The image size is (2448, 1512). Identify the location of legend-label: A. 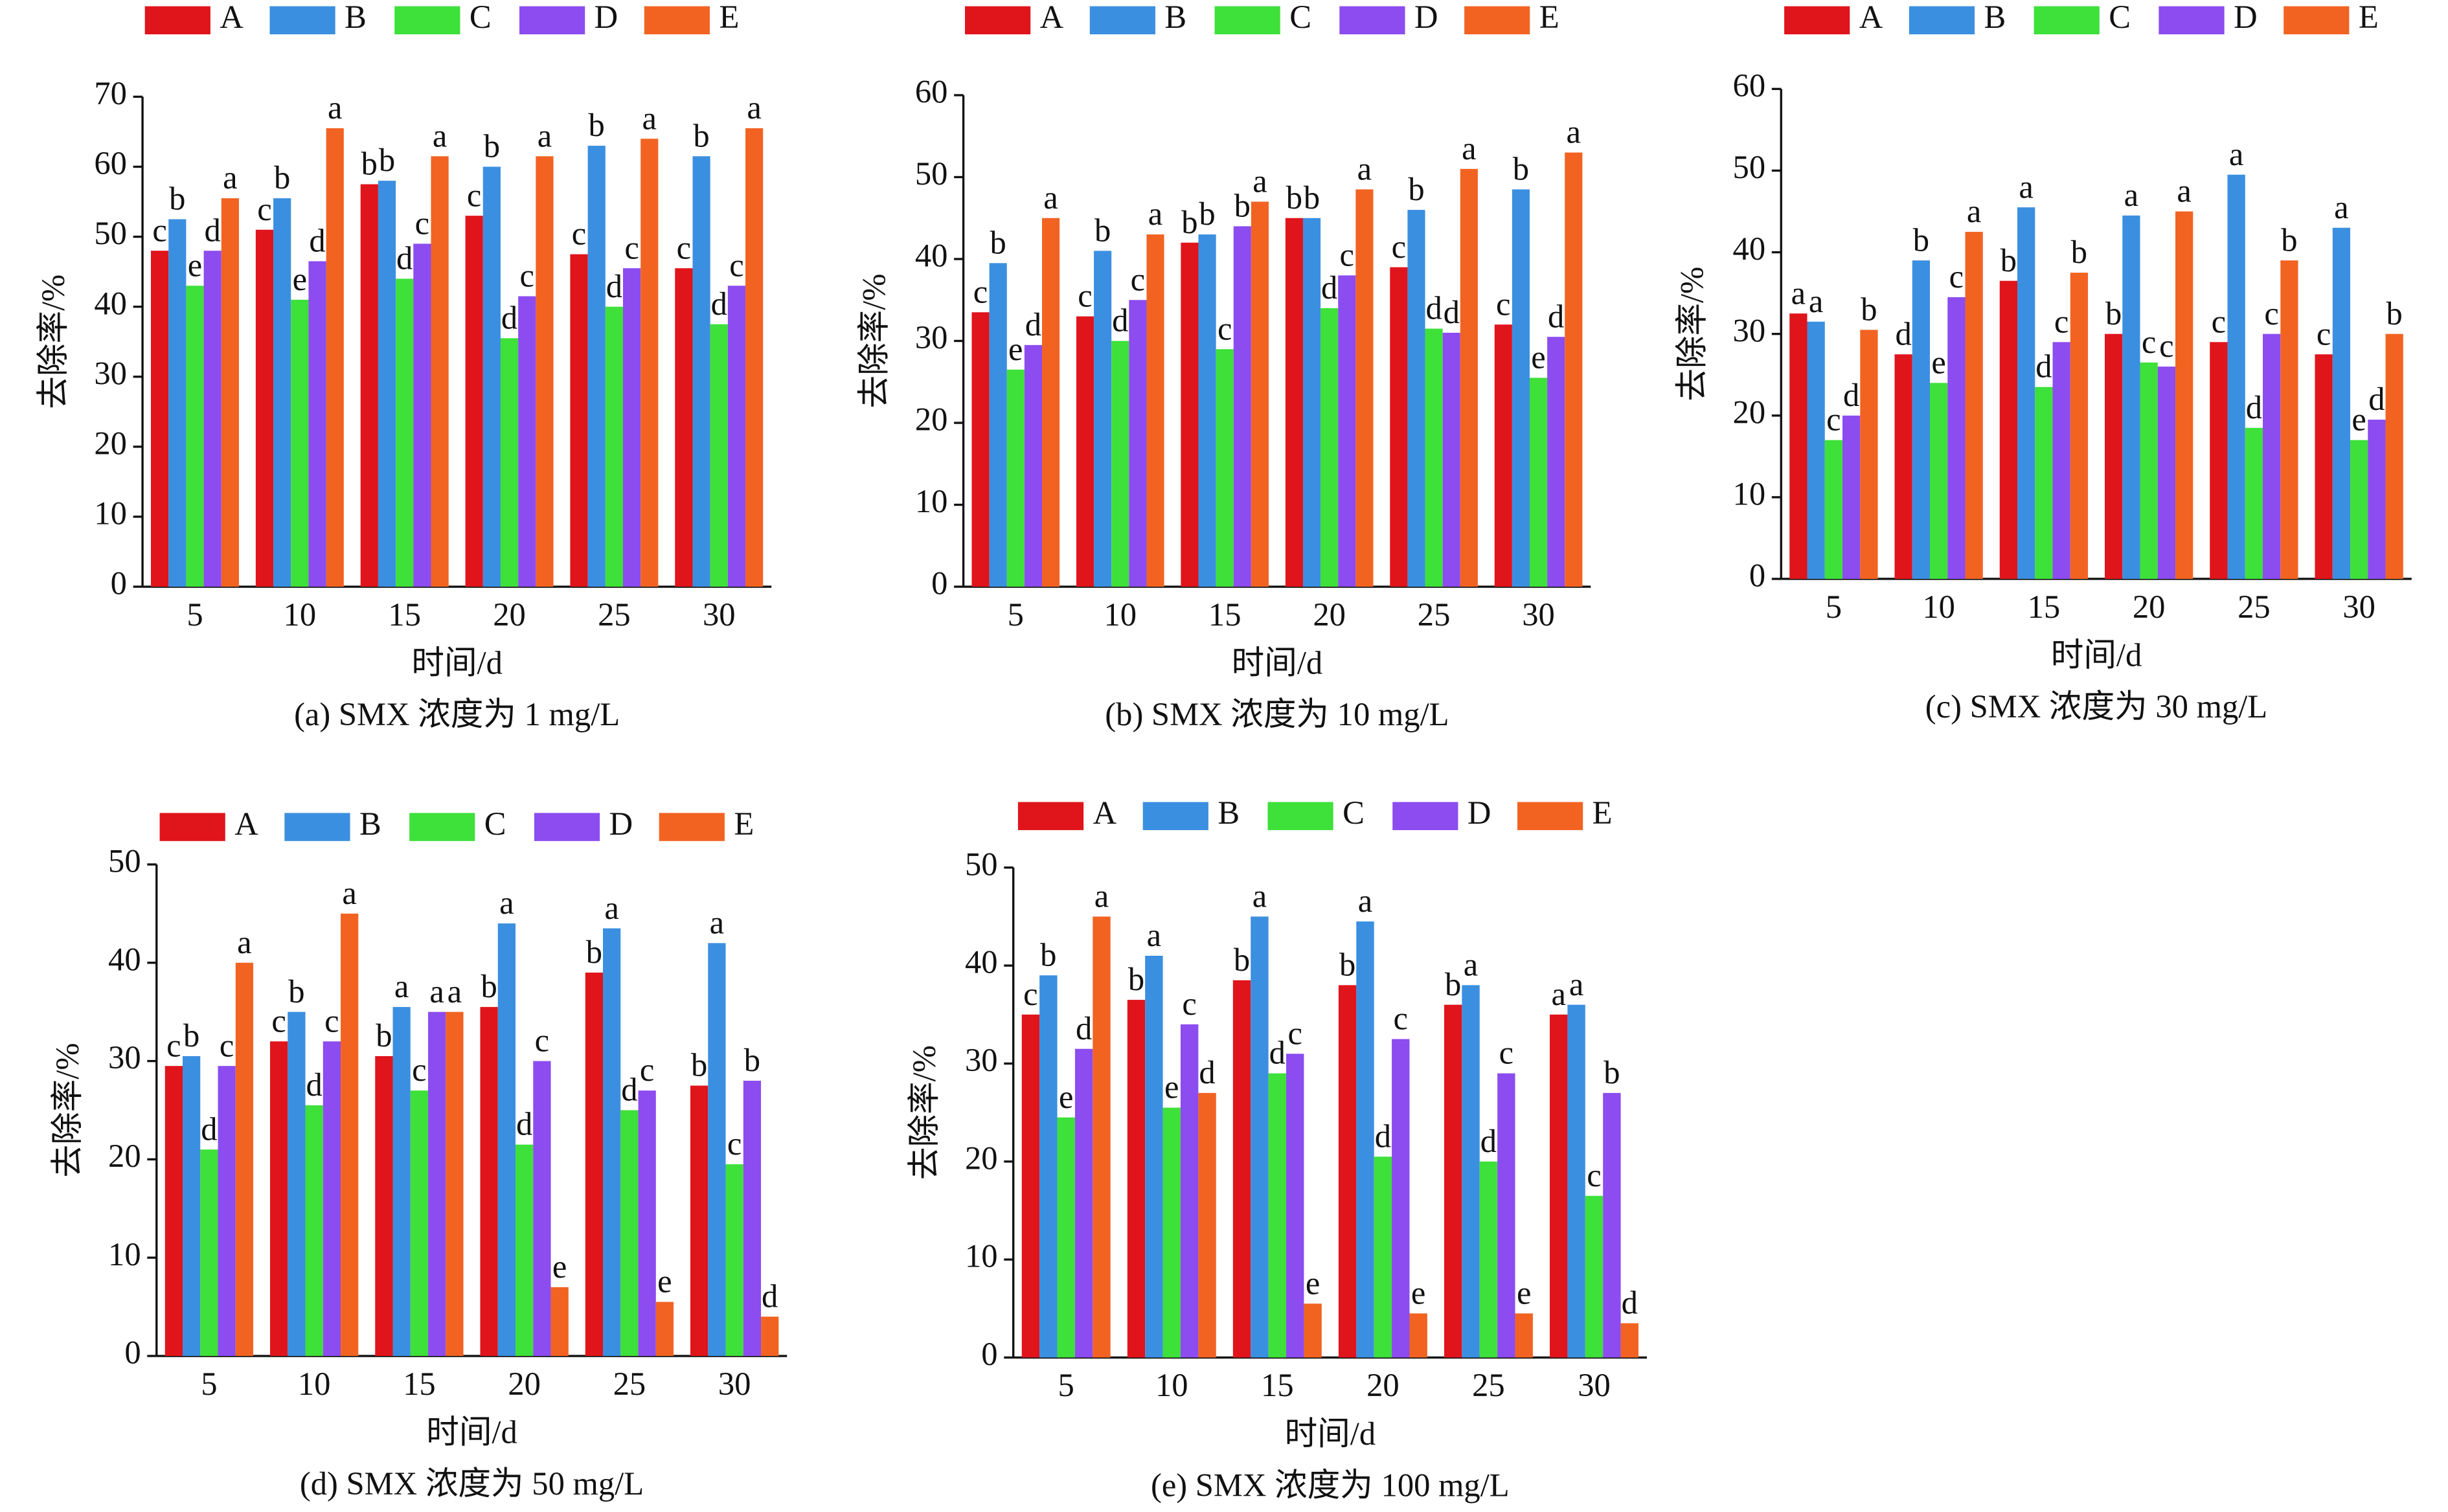
(246, 824).